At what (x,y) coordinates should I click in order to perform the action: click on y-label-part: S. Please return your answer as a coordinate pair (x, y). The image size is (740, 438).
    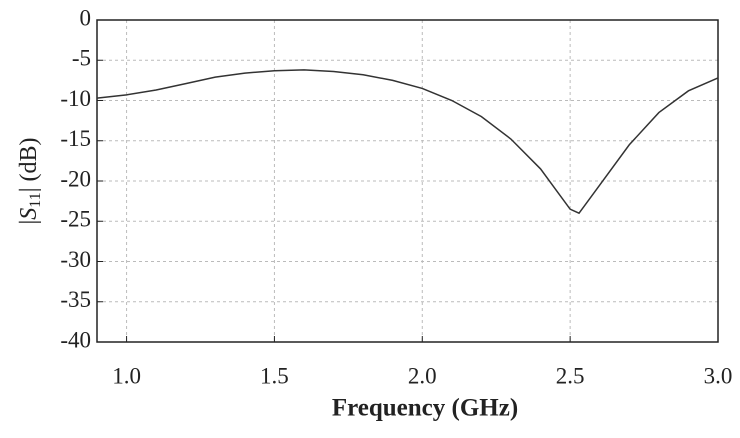
    Looking at the image, I should click on (29, 214).